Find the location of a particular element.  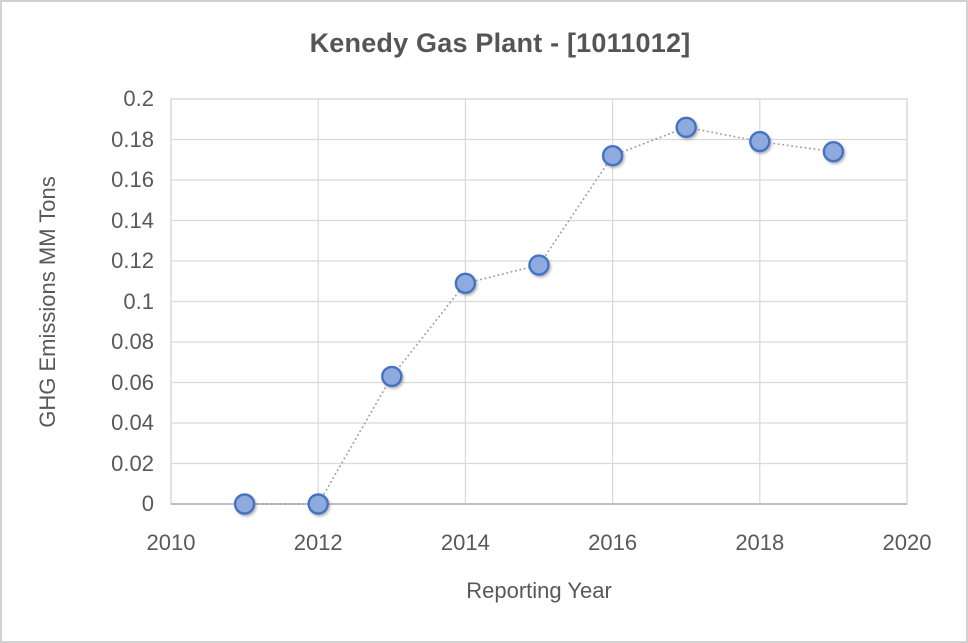

chart-title: Kenedy Gas Plant - [1011012] is located at coordinates (500, 43).